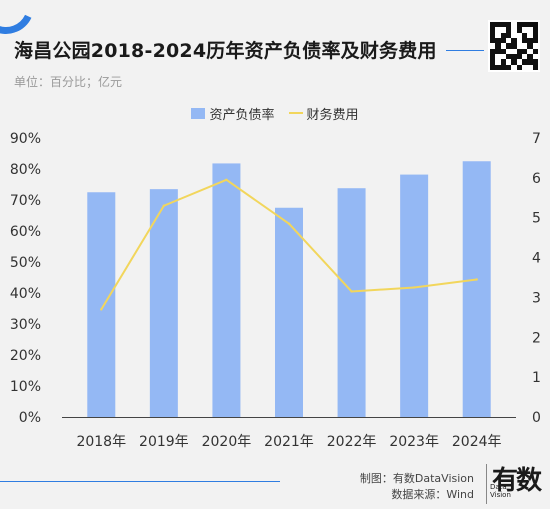 The width and height of the screenshot is (550, 509). What do you see at coordinates (242, 115) in the screenshot?
I see `legend-label-bar: 资产负债率` at bounding box center [242, 115].